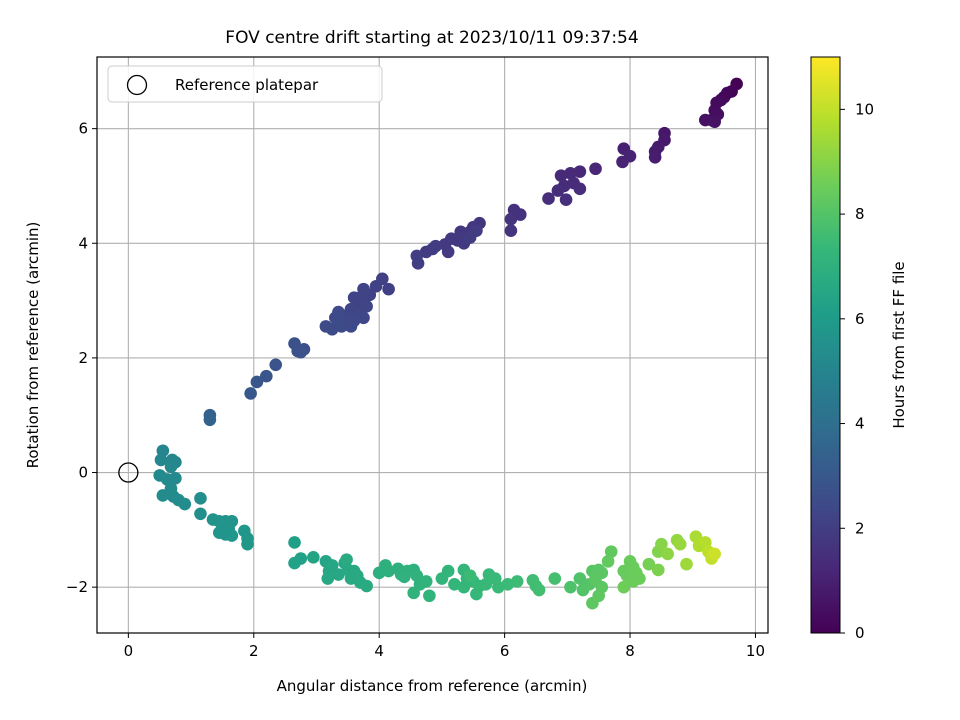 This screenshot has width=960, height=720. What do you see at coordinates (630, 651) in the screenshot?
I see `x-tick-label: 8` at bounding box center [630, 651].